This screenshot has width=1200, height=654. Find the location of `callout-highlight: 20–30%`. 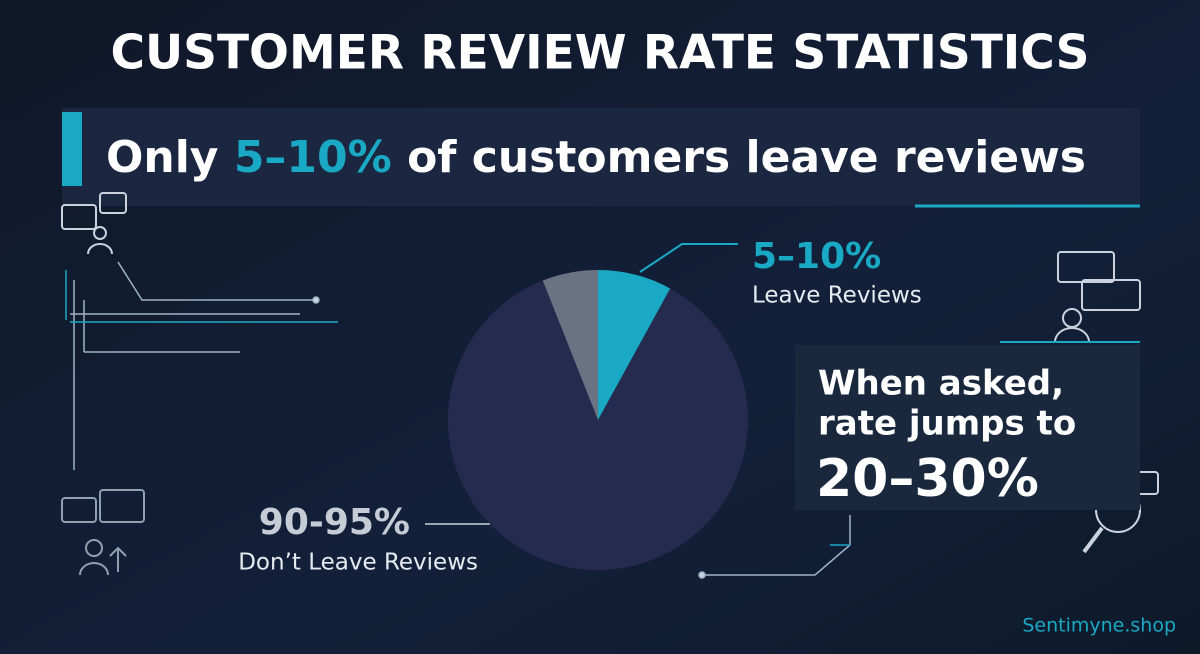

callout-highlight: 20–30% is located at coordinates (927, 479).